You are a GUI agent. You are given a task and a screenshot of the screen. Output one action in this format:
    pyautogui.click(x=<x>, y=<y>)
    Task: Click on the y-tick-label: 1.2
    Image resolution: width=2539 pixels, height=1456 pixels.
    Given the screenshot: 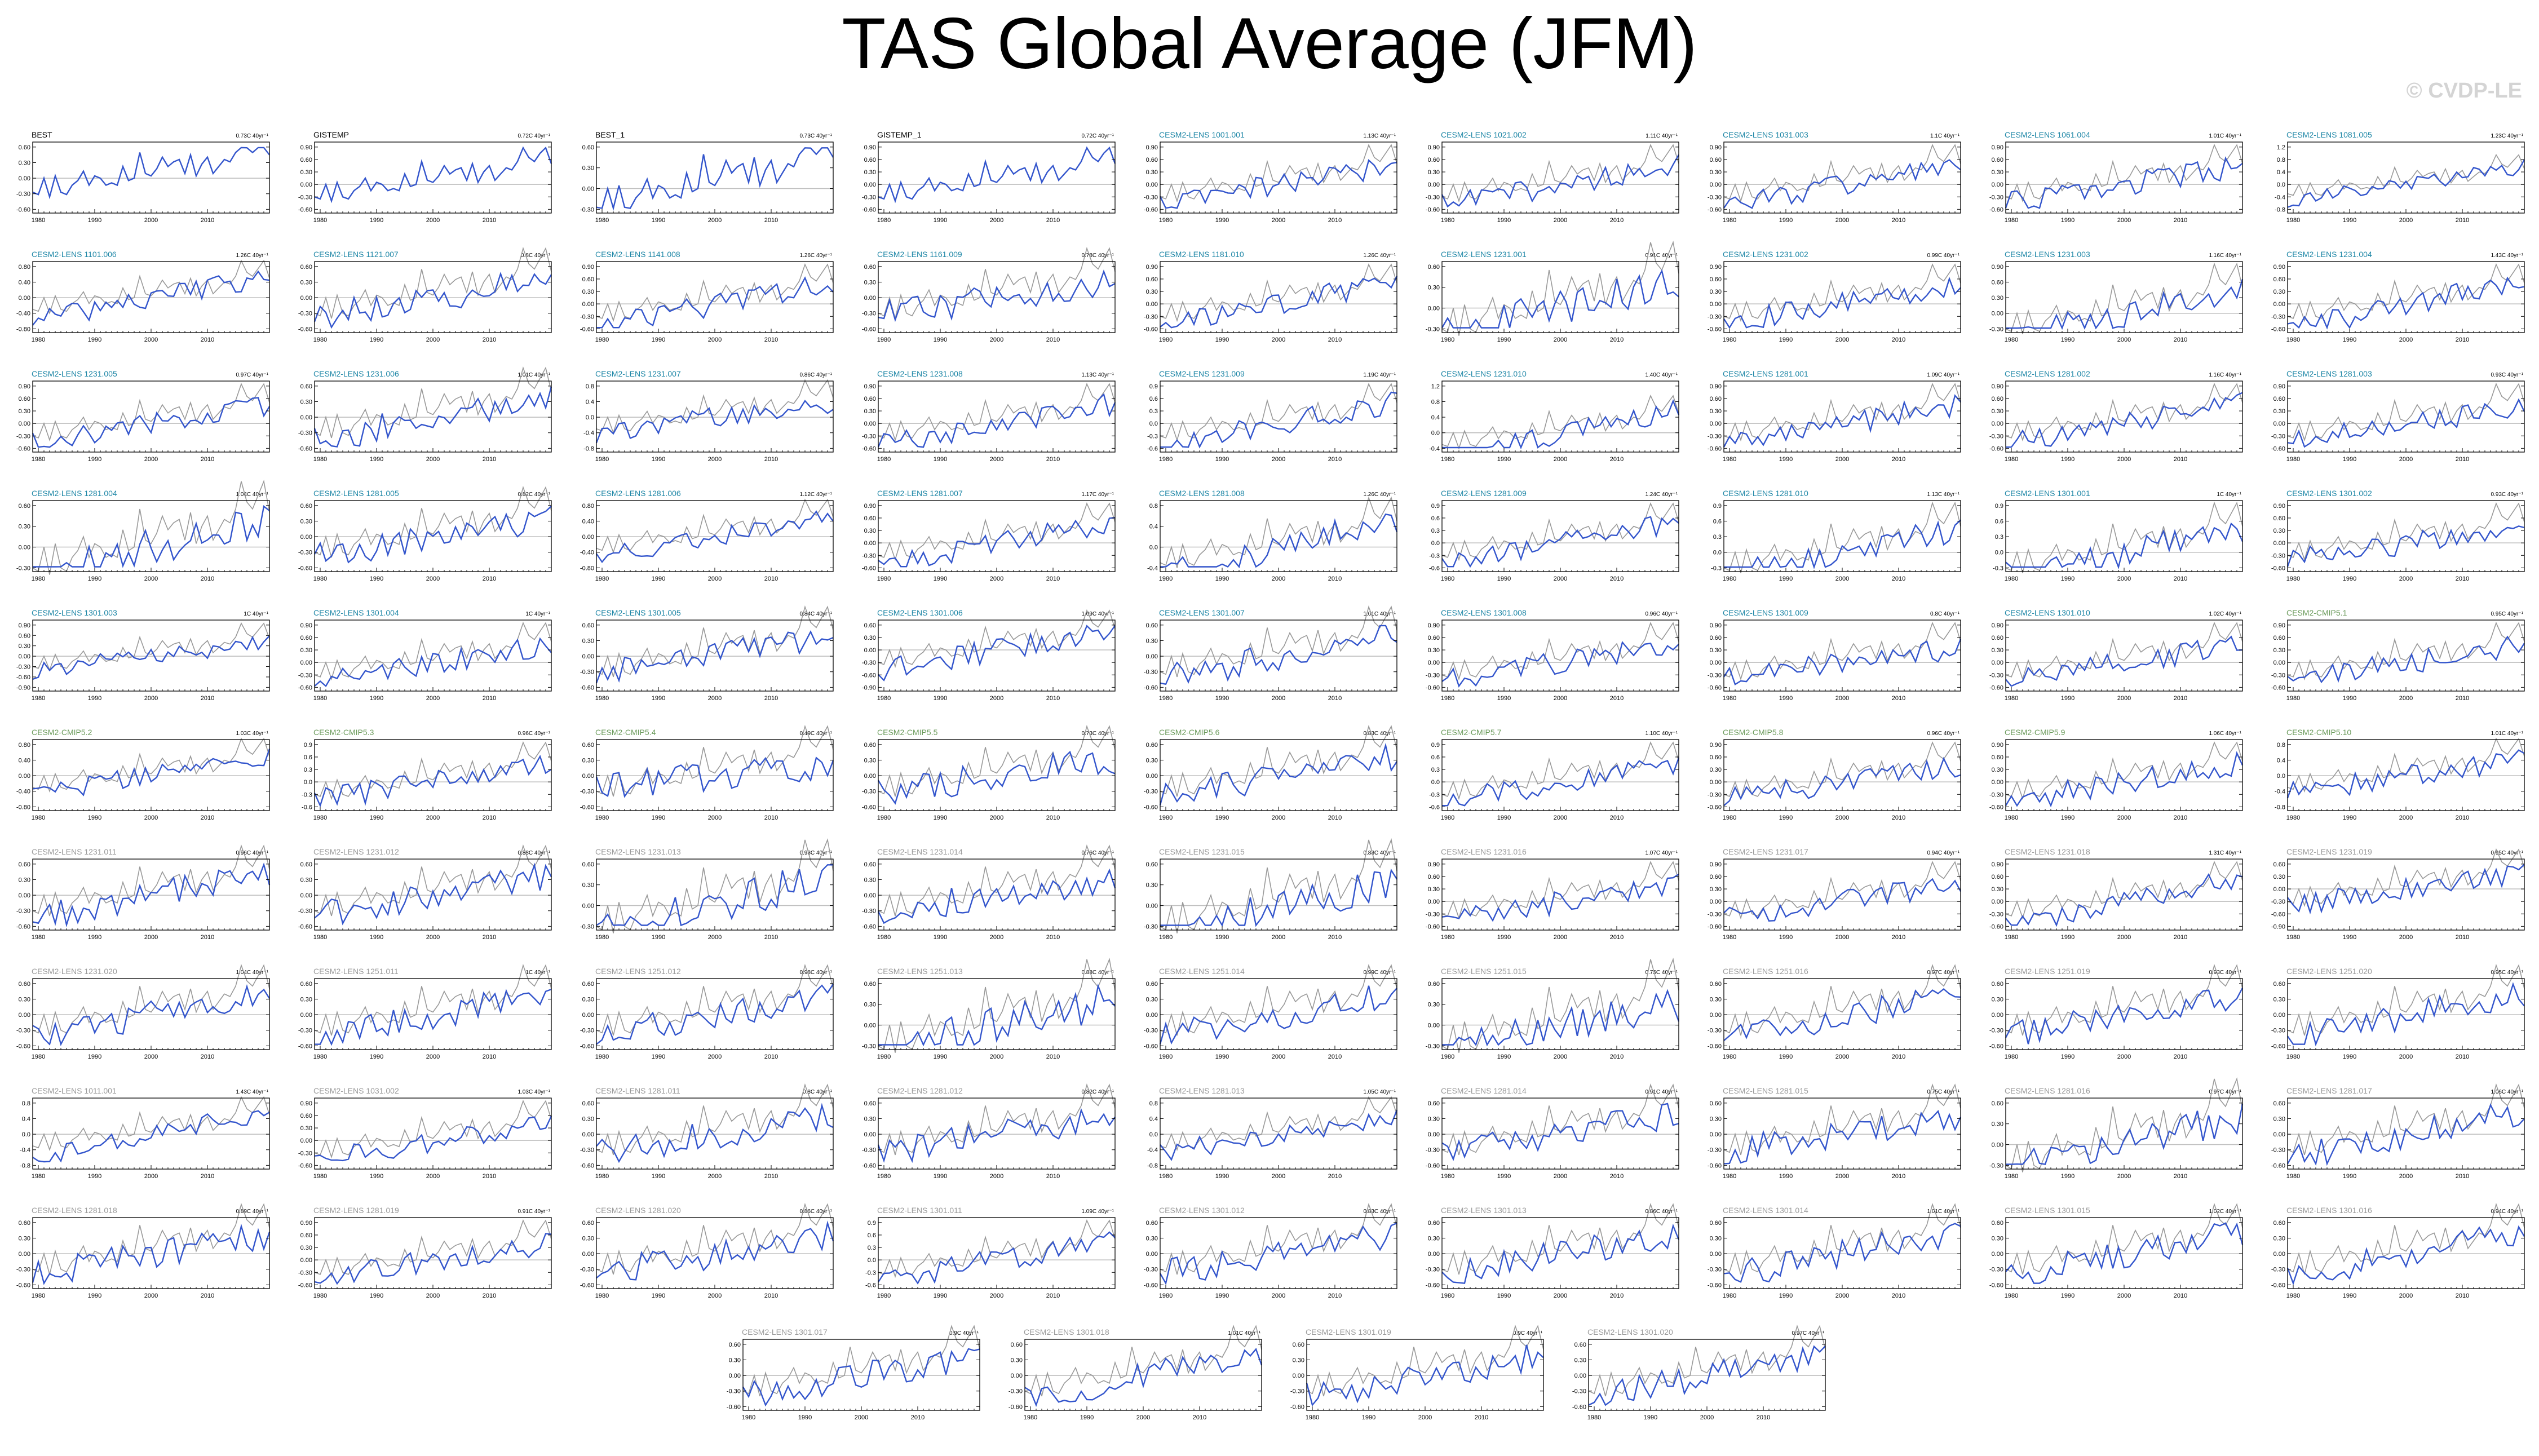 What is the action you would take?
    pyautogui.click(x=1435, y=386)
    